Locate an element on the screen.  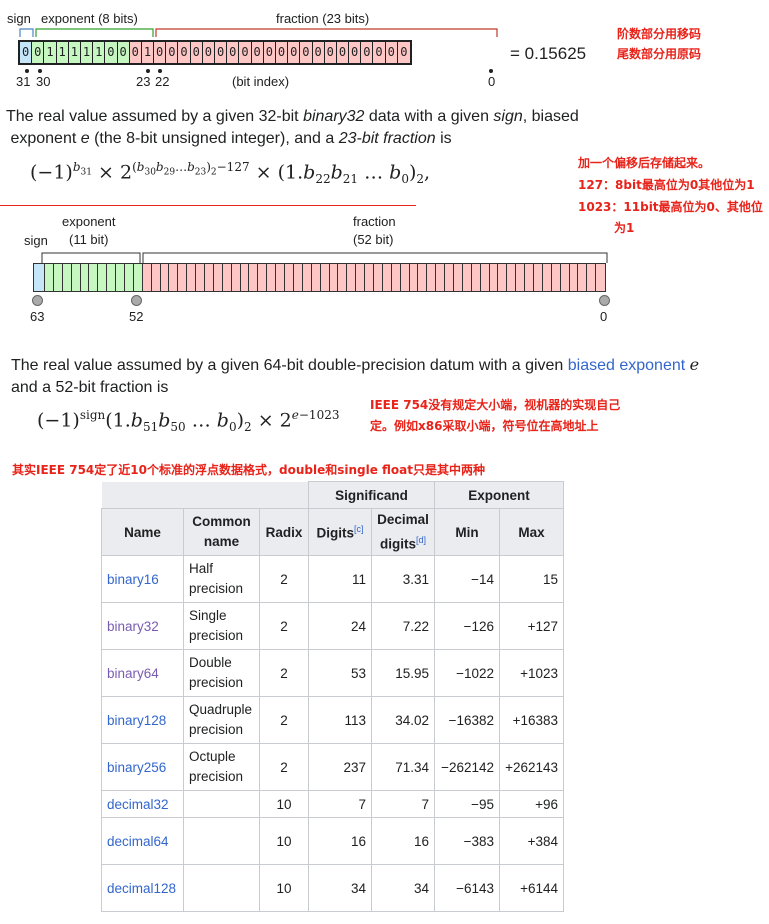
note-fraction-original: 尾数部分用原码 is located at coordinates (659, 54).